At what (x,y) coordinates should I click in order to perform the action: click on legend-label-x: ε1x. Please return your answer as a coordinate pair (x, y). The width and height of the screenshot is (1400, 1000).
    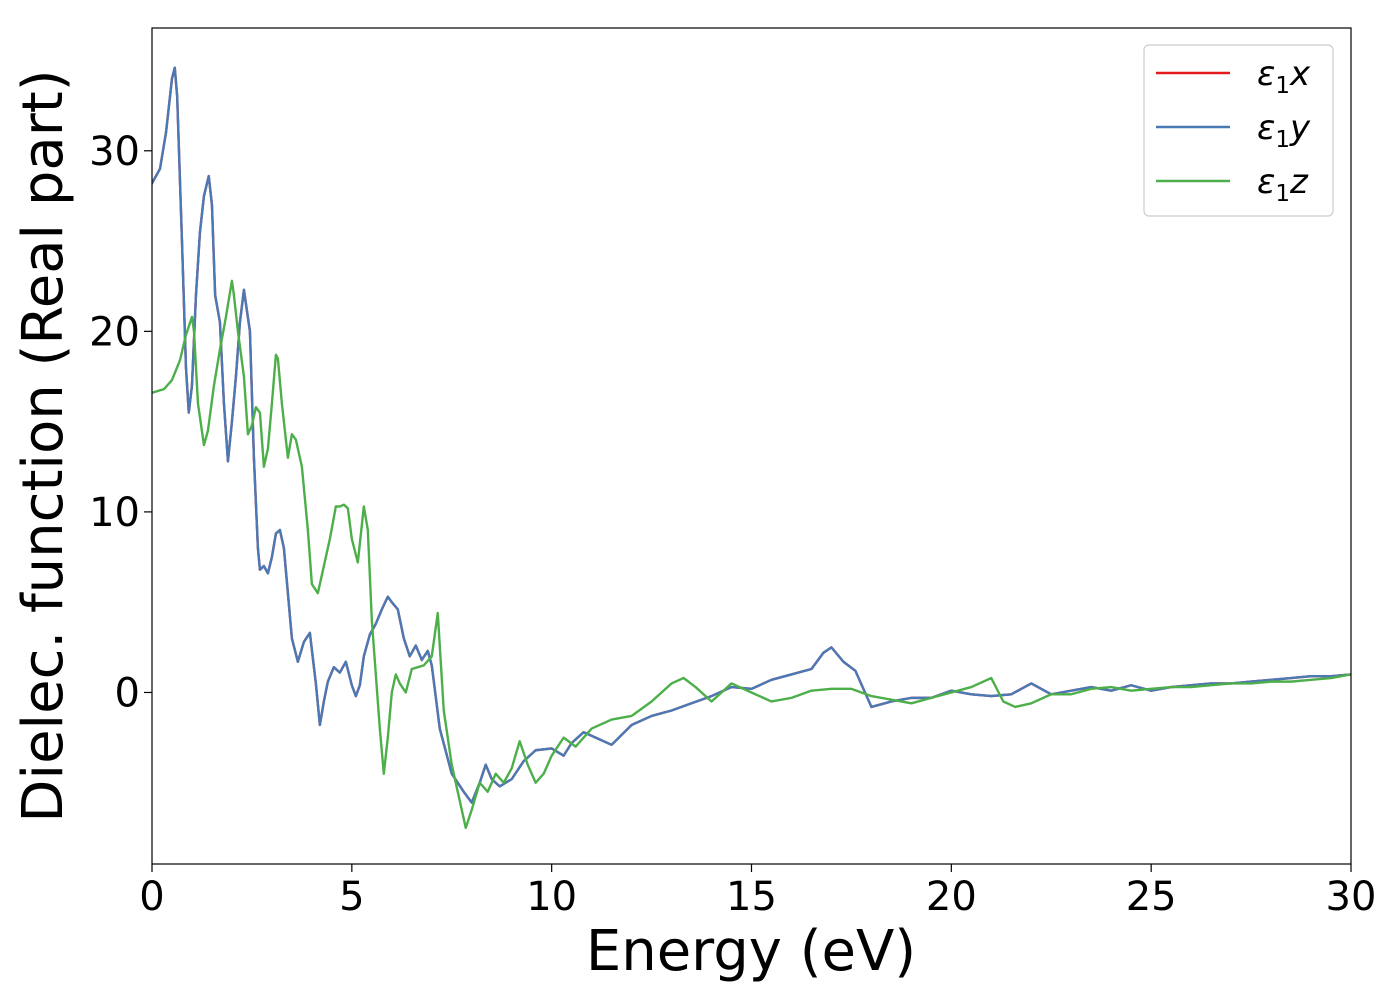
    Looking at the image, I should click on (1284, 76).